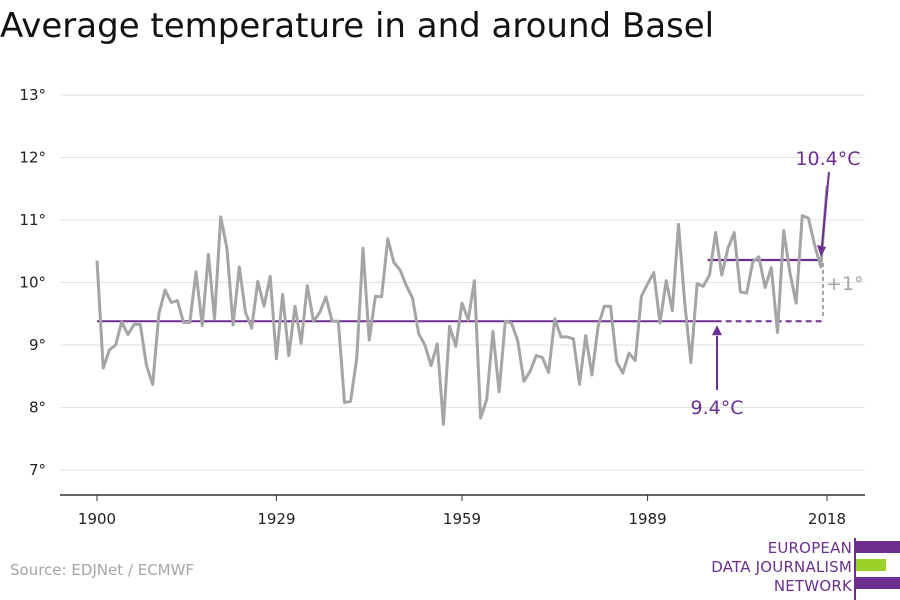 Image resolution: width=900 pixels, height=600 pixels. Describe the element at coordinates (276, 519) in the screenshot. I see `x-tick-label: 1929` at that location.